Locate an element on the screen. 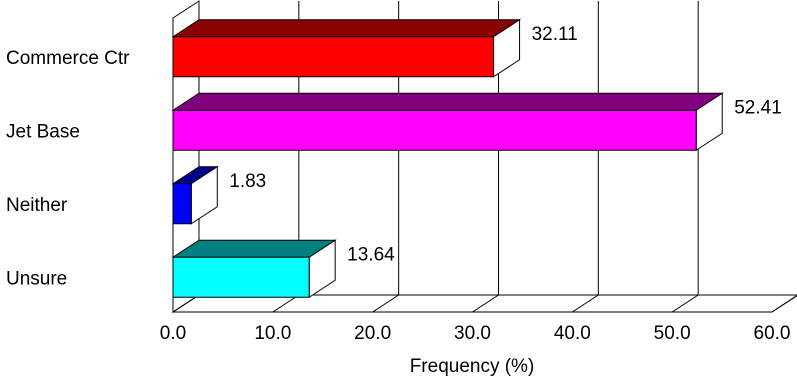 The height and width of the screenshot is (381, 797). x-tick-label: 20.0 is located at coordinates (372, 333).